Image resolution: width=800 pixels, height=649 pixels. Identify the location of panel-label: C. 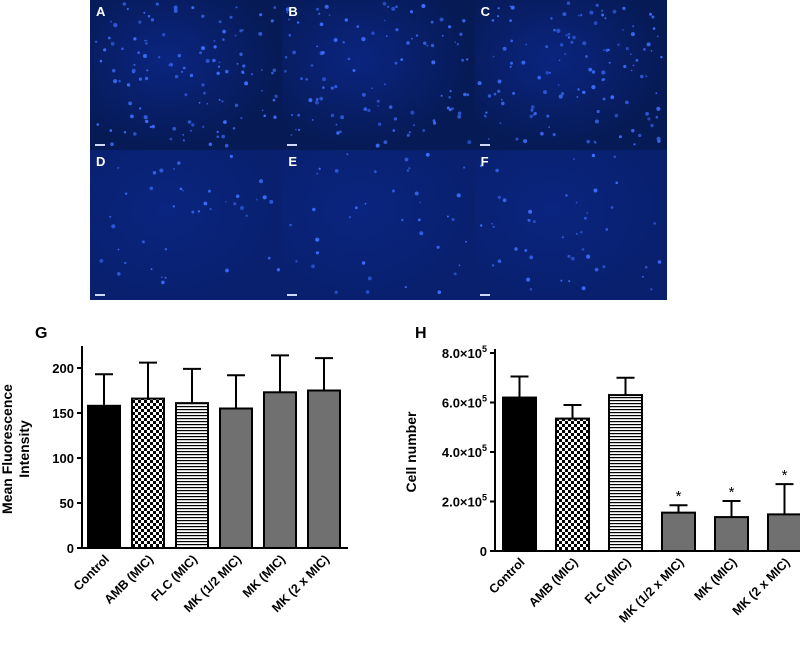
(485, 11).